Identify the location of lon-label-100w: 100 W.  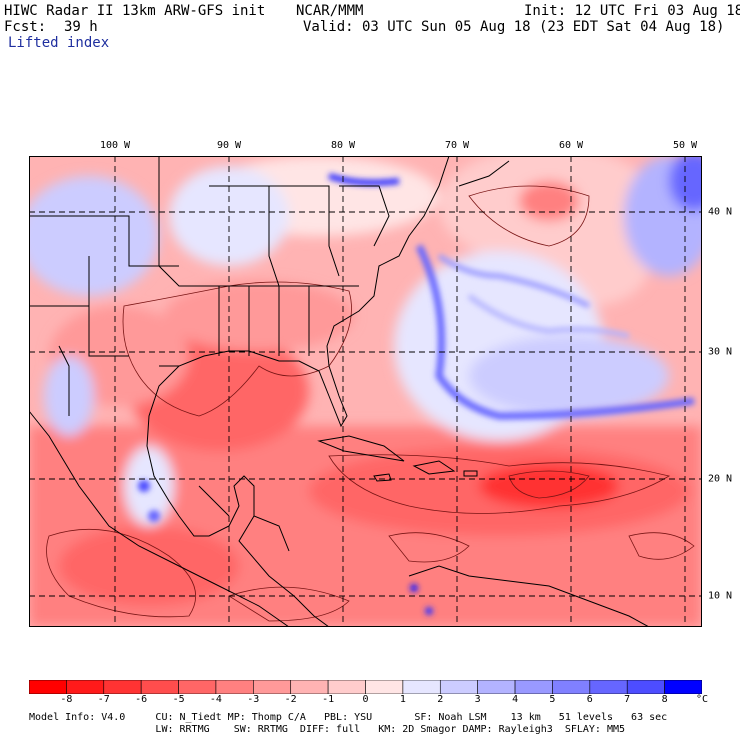
(115, 145).